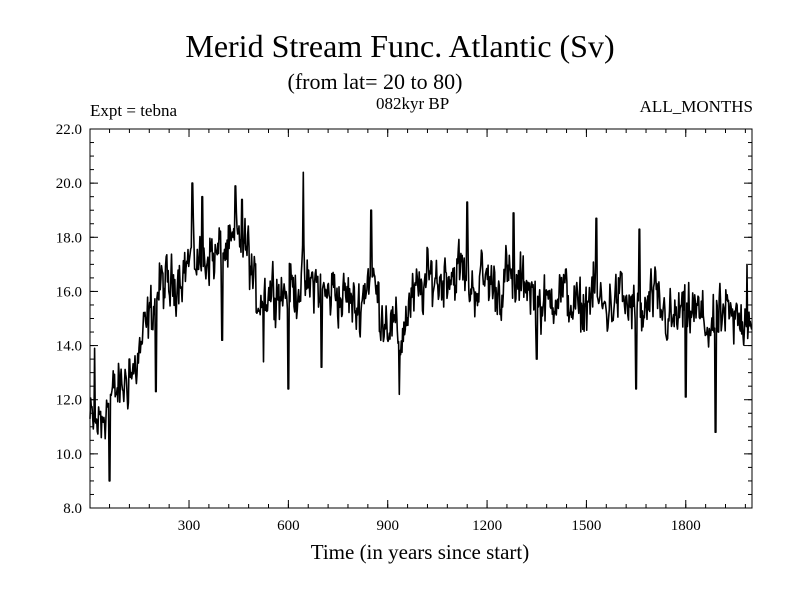 This screenshot has width=800, height=600. I want to click on y-tick-label: 12.0, so click(69, 401).